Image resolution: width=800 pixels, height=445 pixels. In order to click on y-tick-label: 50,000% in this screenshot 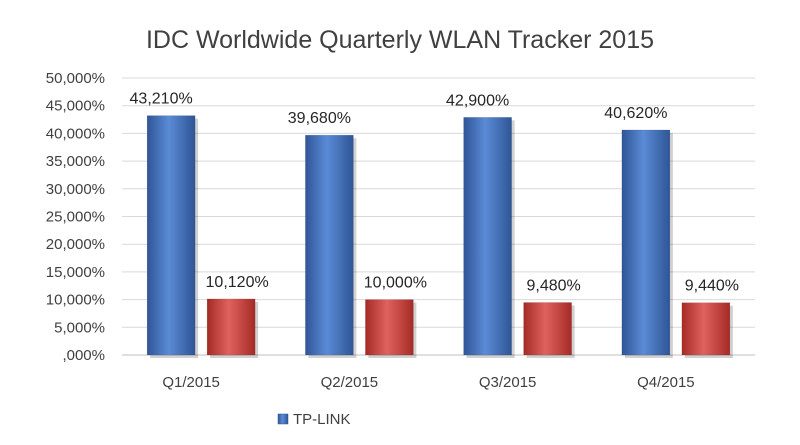, I will do `click(75, 78)`.